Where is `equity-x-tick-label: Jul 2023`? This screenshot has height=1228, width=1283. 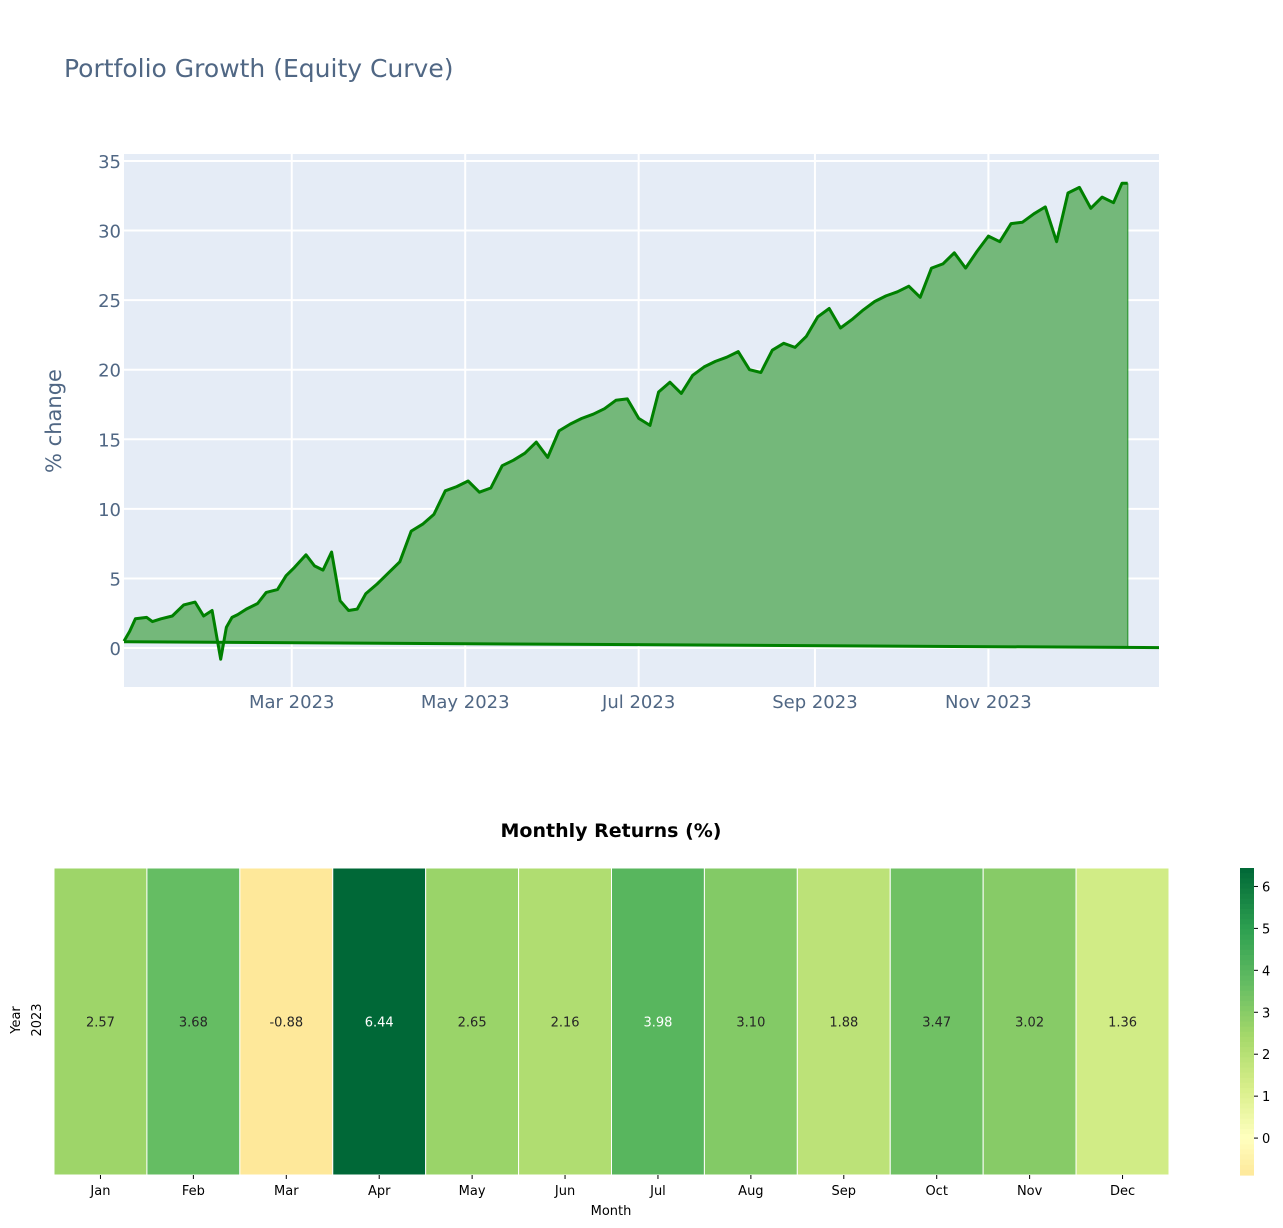
equity-x-tick-label: Jul 2023 is located at coordinates (638, 702).